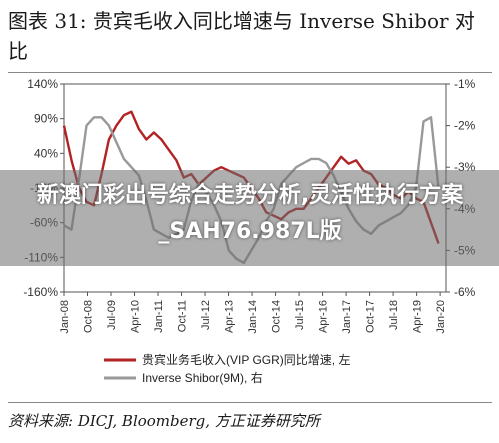 This screenshot has width=499, height=443. I want to click on legend-label-2: Inverse Shibor(9M), 右, so click(202, 377).